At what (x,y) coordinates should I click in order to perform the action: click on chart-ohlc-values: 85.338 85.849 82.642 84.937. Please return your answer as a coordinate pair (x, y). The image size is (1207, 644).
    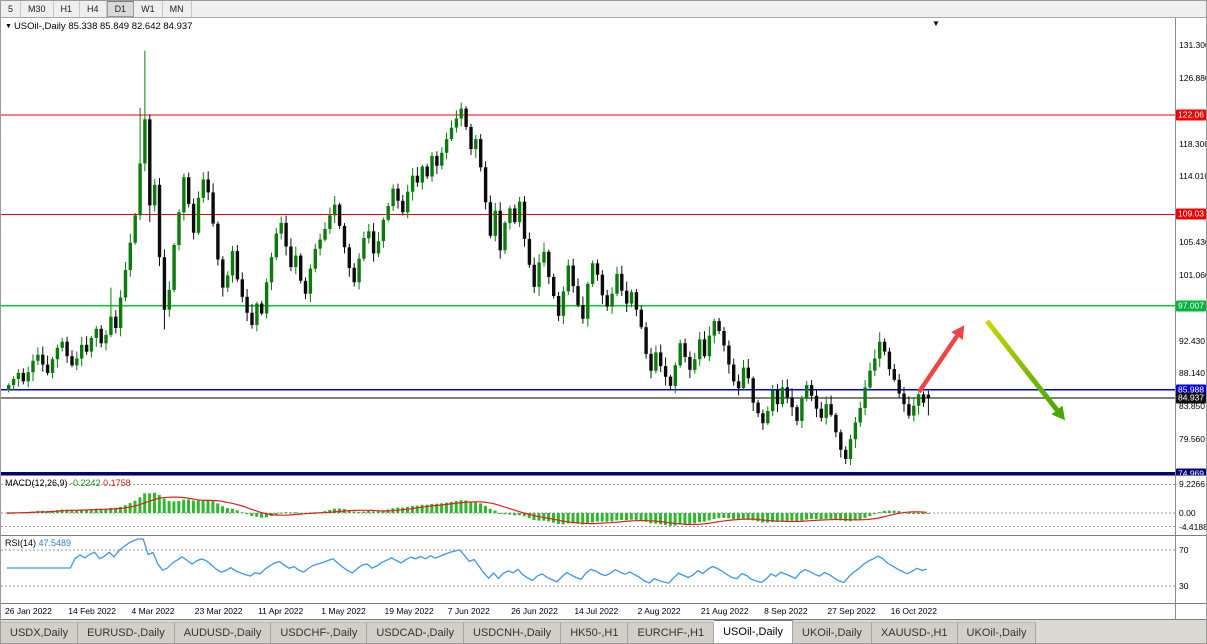
    Looking at the image, I should click on (130, 26).